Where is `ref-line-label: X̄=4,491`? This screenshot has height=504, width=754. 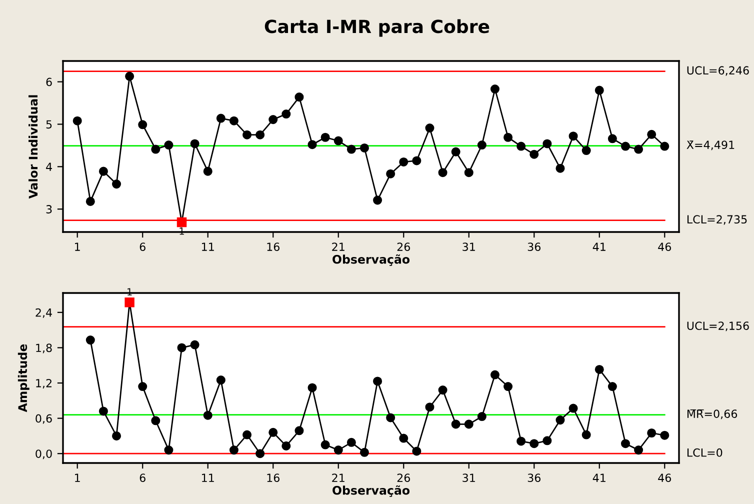 ref-line-label: X̄=4,491 is located at coordinates (710, 145).